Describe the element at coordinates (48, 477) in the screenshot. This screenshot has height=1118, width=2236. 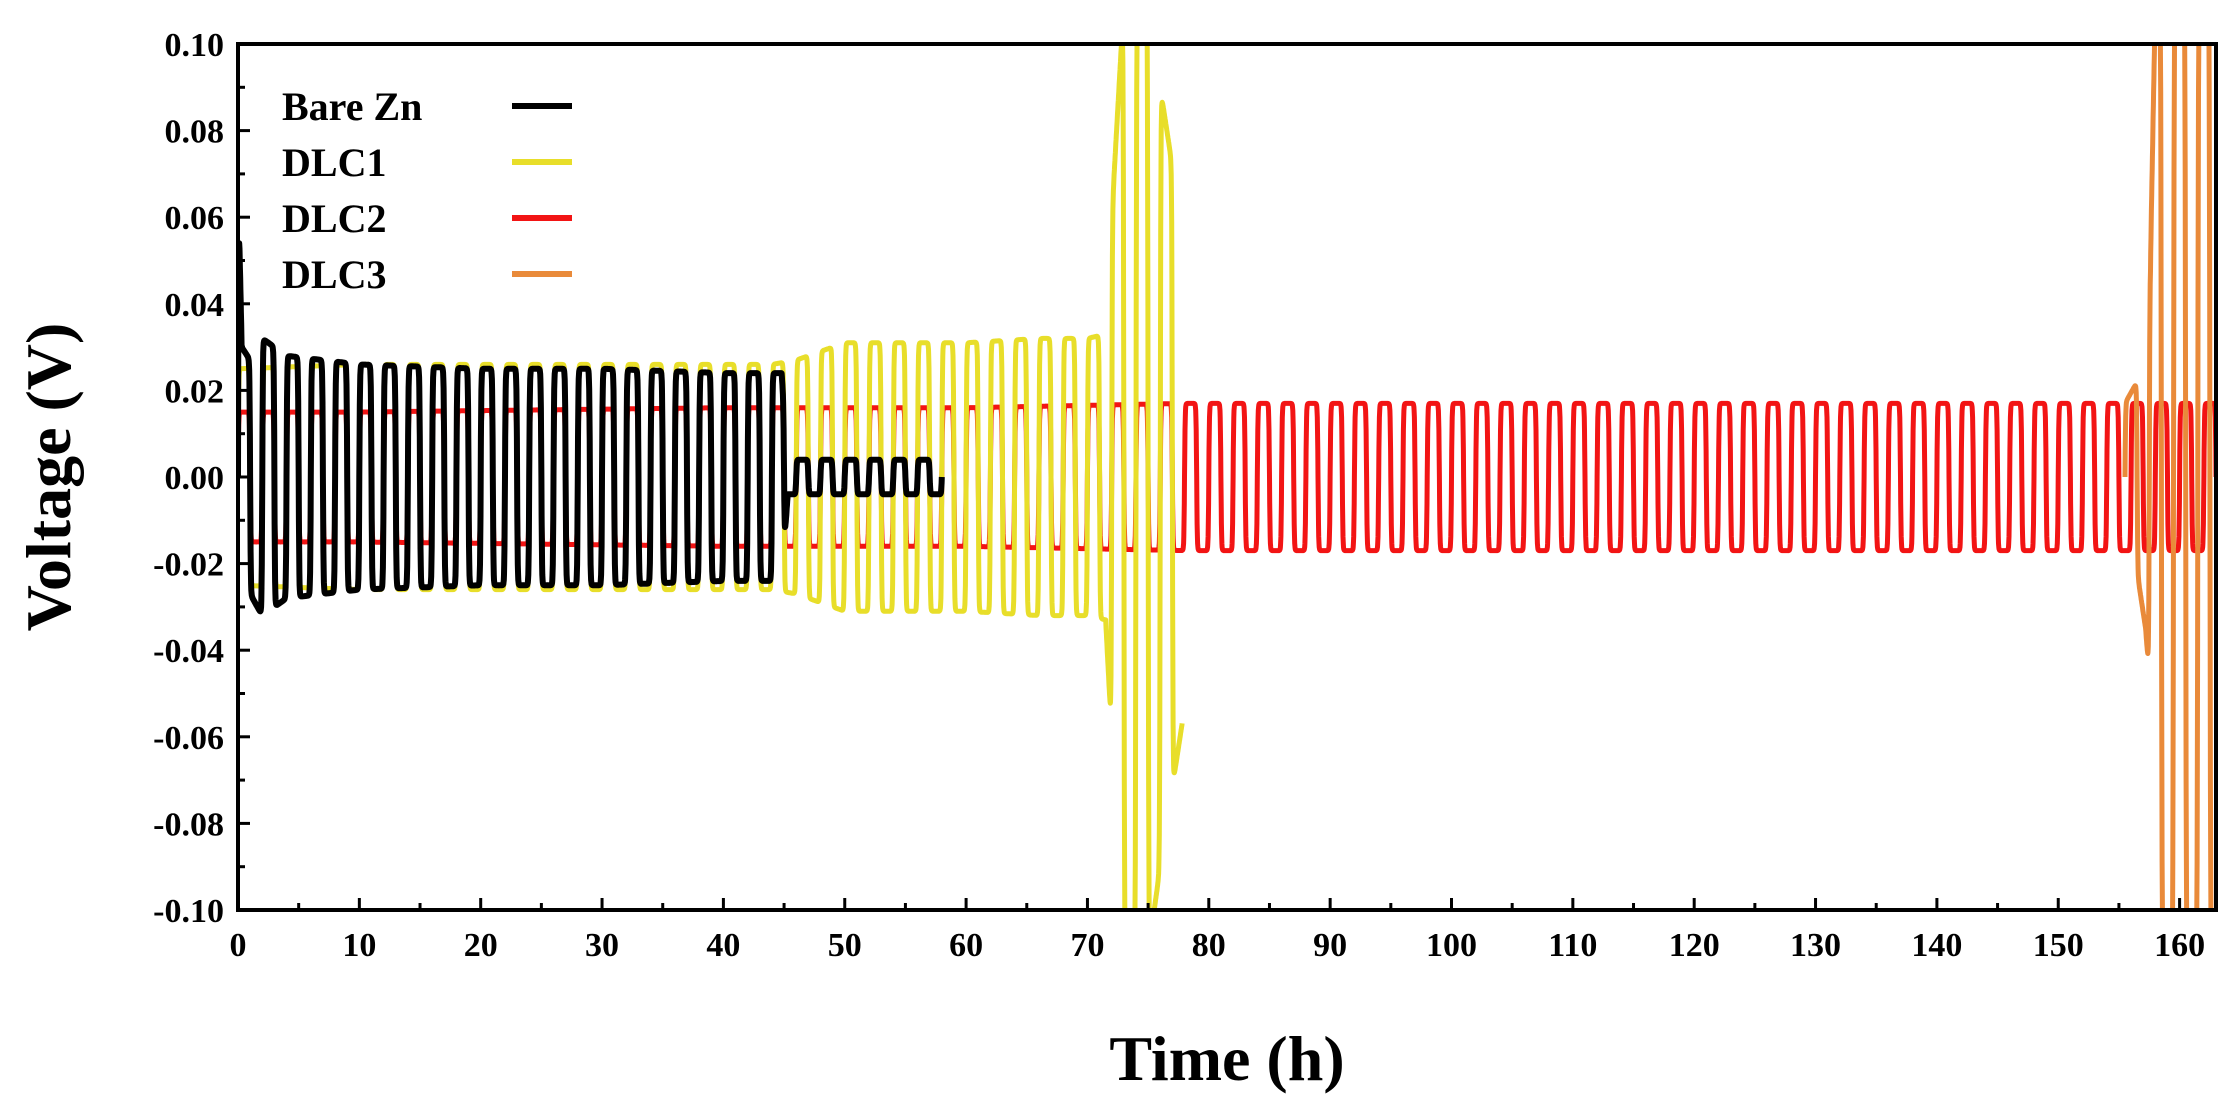
I see `y-axis-title: Voltage (V)` at that location.